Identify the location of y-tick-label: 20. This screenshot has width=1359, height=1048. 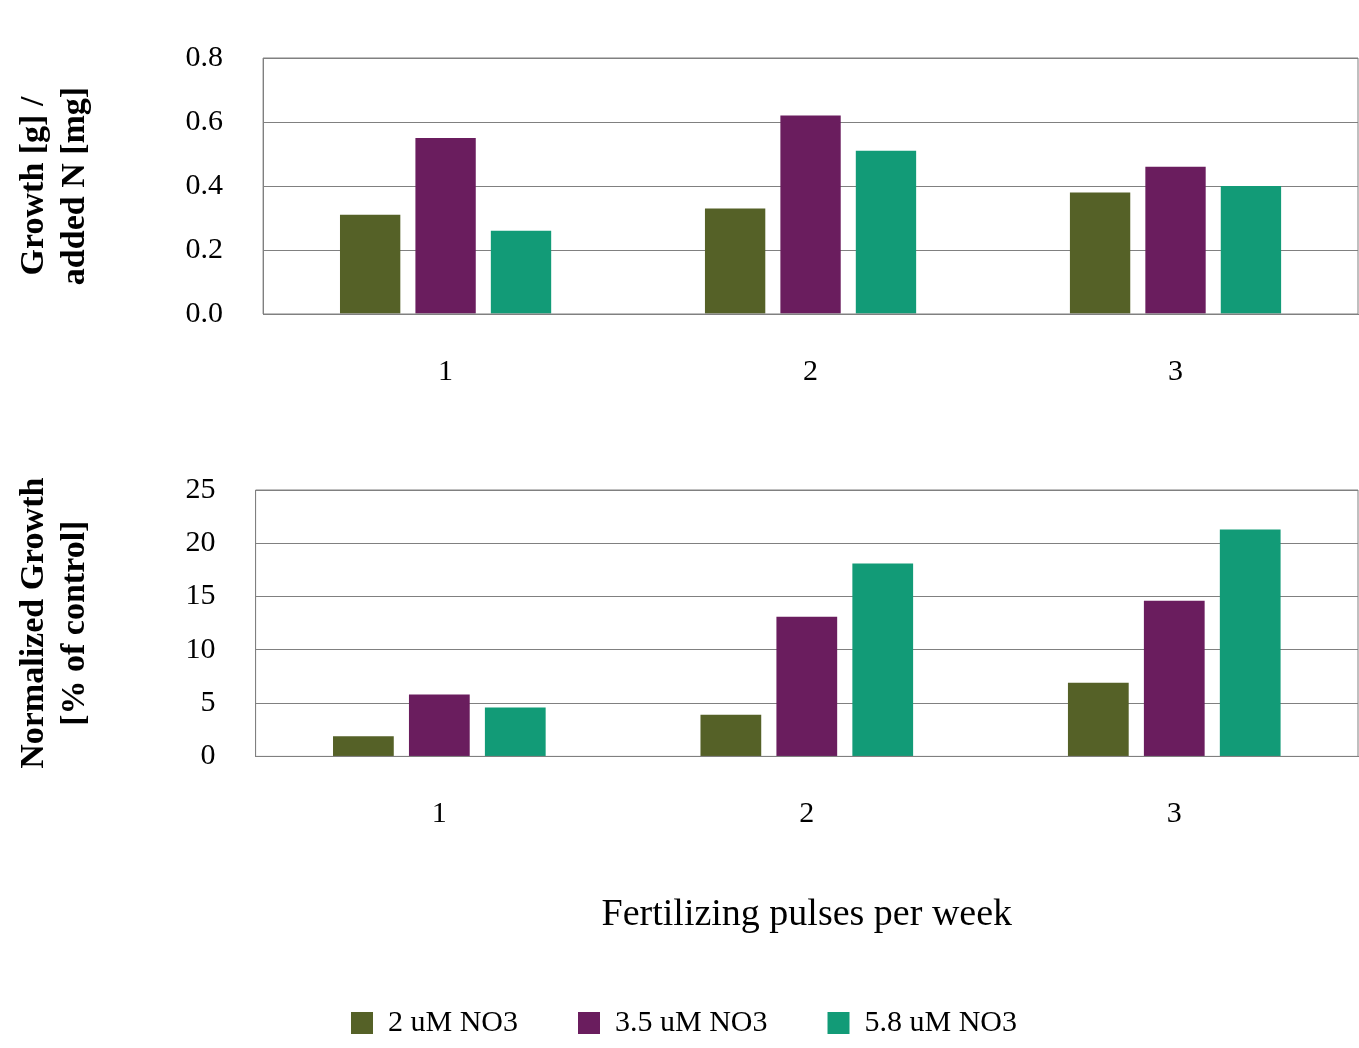
(200, 541).